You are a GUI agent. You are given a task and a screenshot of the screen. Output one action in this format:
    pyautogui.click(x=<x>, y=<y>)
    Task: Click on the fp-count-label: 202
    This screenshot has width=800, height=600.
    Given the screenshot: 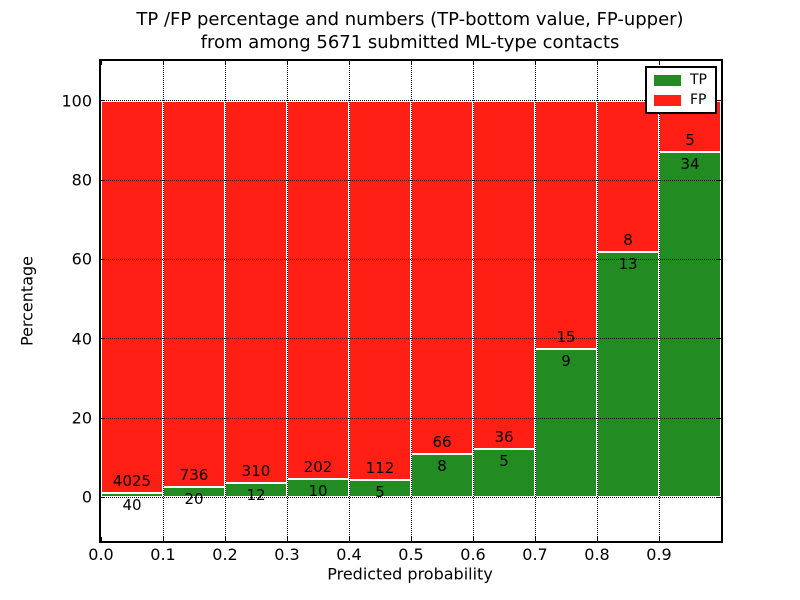 What is the action you would take?
    pyautogui.click(x=318, y=466)
    